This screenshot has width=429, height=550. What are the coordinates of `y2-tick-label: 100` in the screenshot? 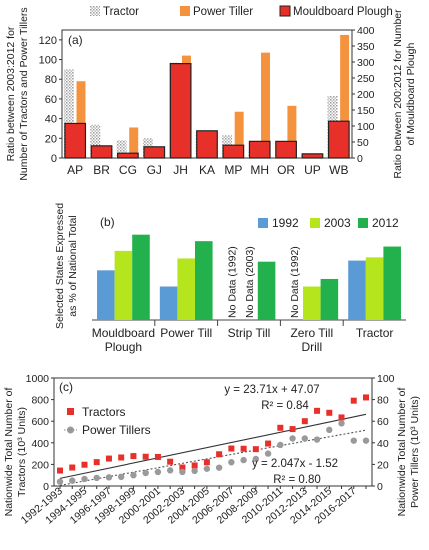 It's located at (366, 127).